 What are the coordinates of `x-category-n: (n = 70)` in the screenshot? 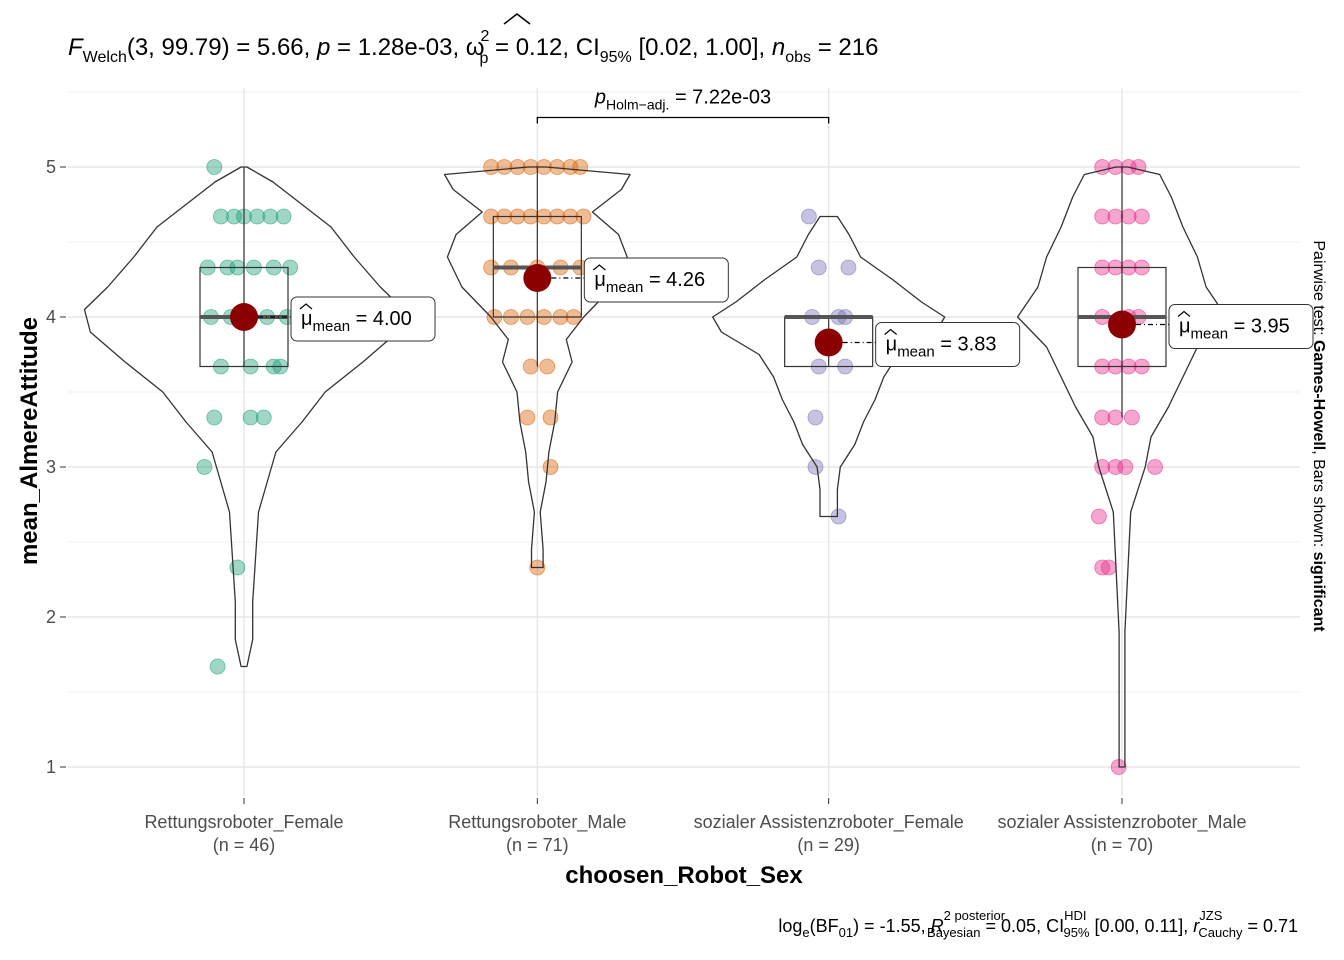 It's located at (1122, 845).